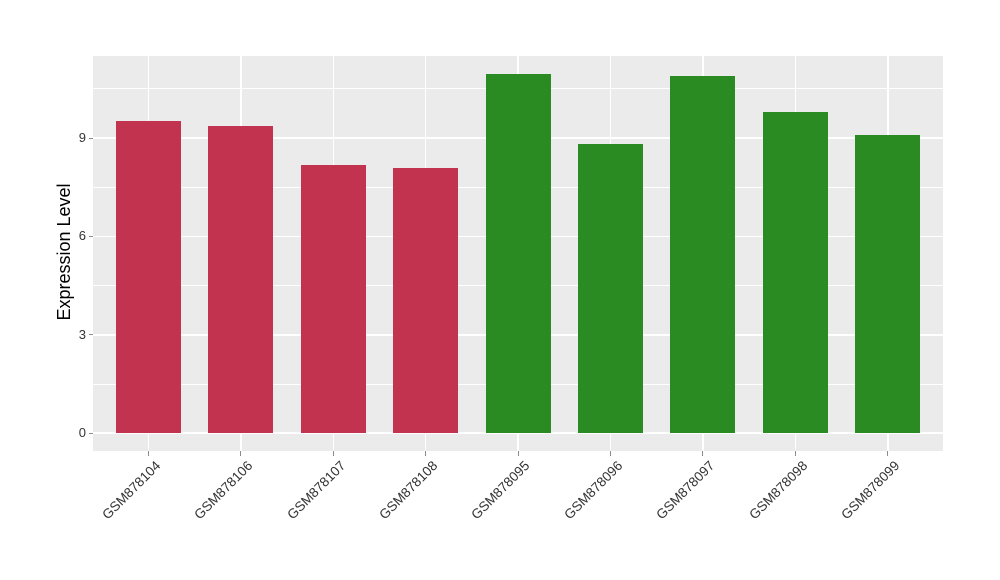  Describe the element at coordinates (131, 490) in the screenshot. I see `x-axis-tick-label: GSM878104` at that location.